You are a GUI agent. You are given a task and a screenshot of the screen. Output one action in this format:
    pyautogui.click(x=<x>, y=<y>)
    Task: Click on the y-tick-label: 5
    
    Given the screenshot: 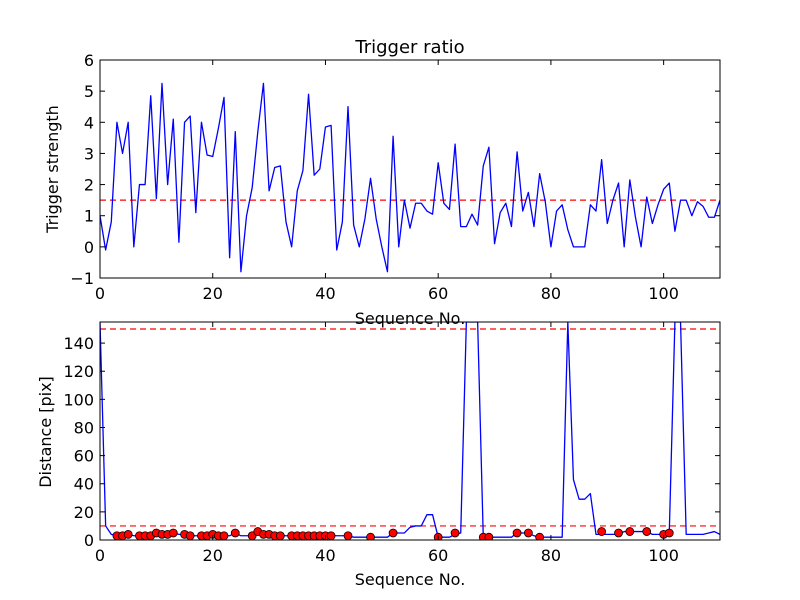 What is the action you would take?
    pyautogui.click(x=89, y=91)
    